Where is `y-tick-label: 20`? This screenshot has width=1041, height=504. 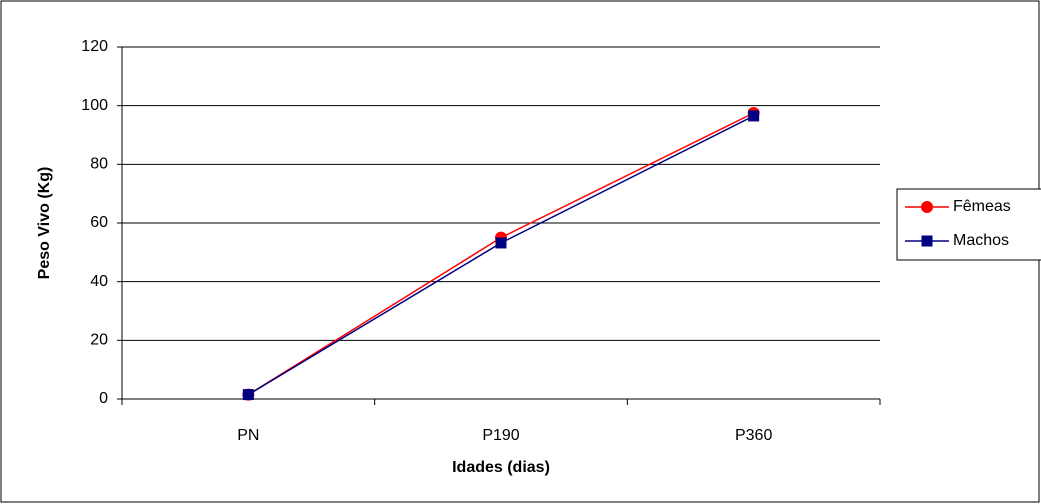 y-tick-label: 20 is located at coordinates (99, 340).